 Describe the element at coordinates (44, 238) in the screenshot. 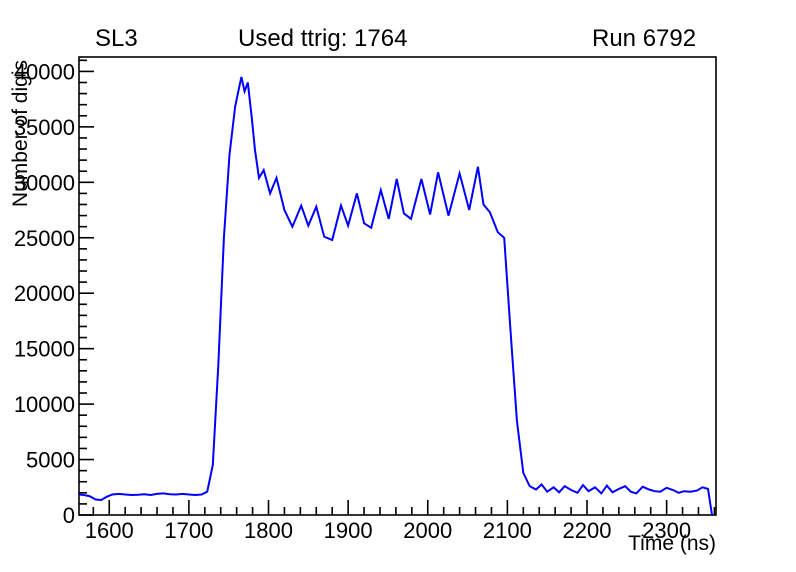

I see `y-tick-label: 25000` at that location.